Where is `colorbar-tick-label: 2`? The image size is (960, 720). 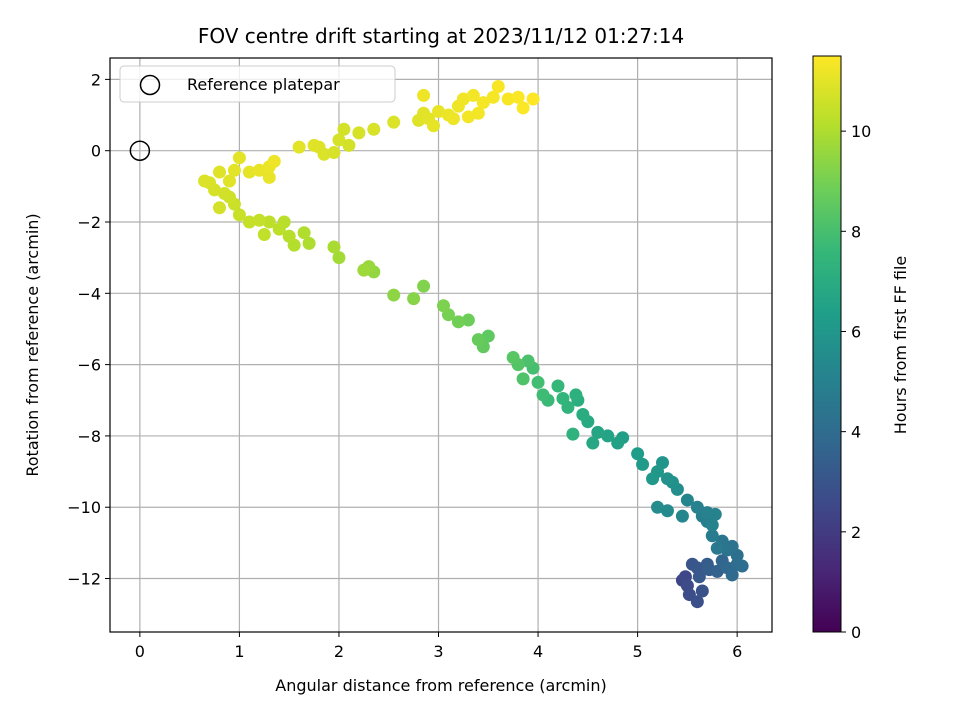
colorbar-tick-label: 2 is located at coordinates (856, 532).